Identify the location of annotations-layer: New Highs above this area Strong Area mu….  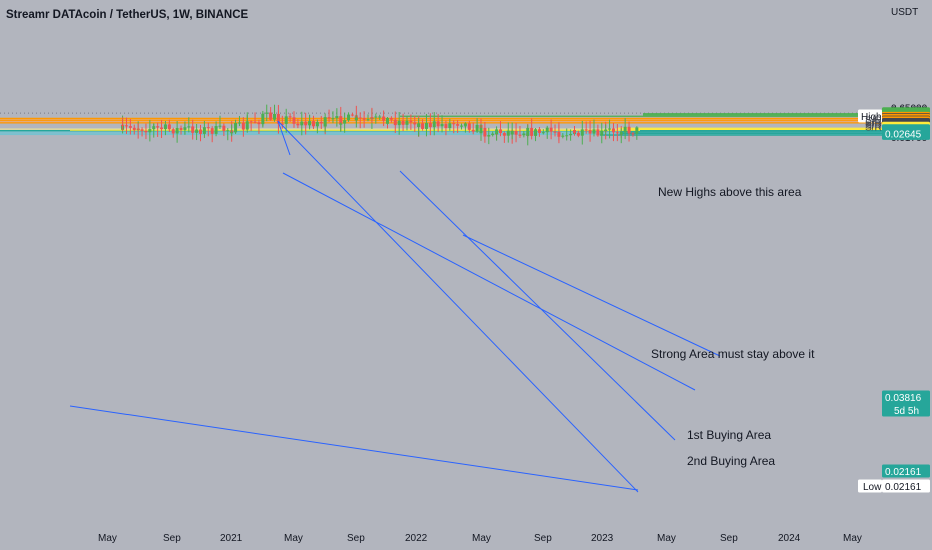
(733, 326).